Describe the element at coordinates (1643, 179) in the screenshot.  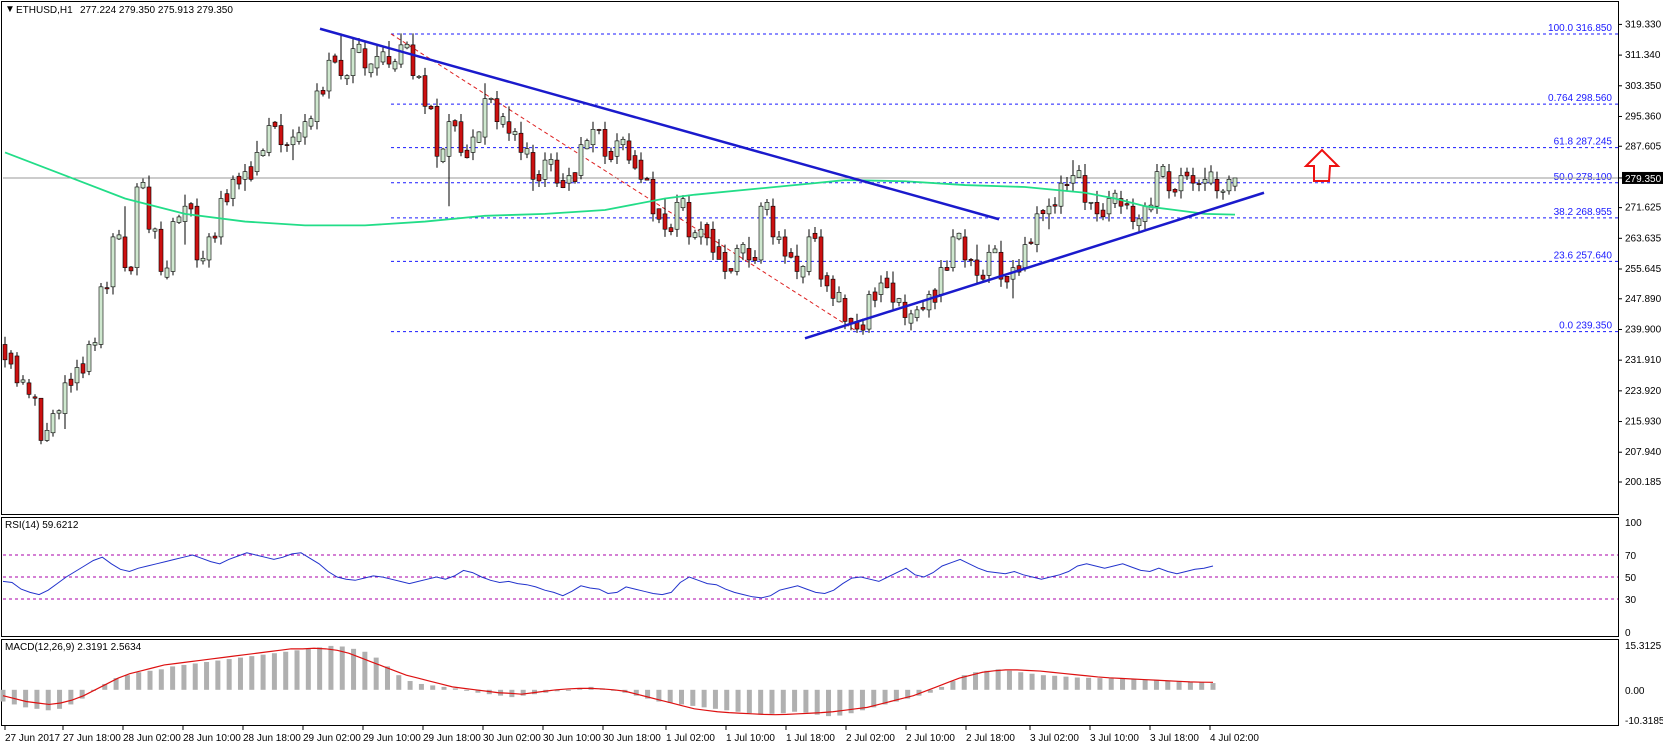
I see `svg-text: 279.350` at that location.